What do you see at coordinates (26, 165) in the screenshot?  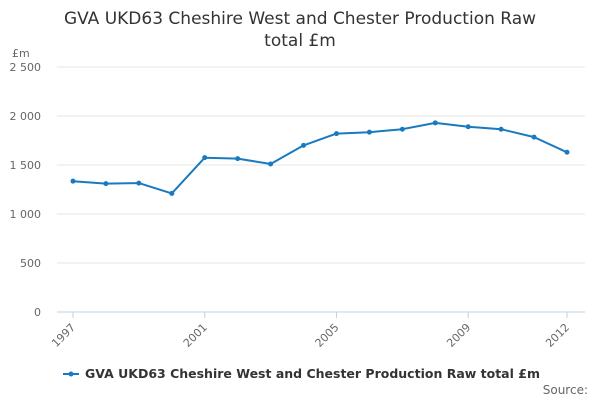 I see `y-tick-label: 1 500` at bounding box center [26, 165].